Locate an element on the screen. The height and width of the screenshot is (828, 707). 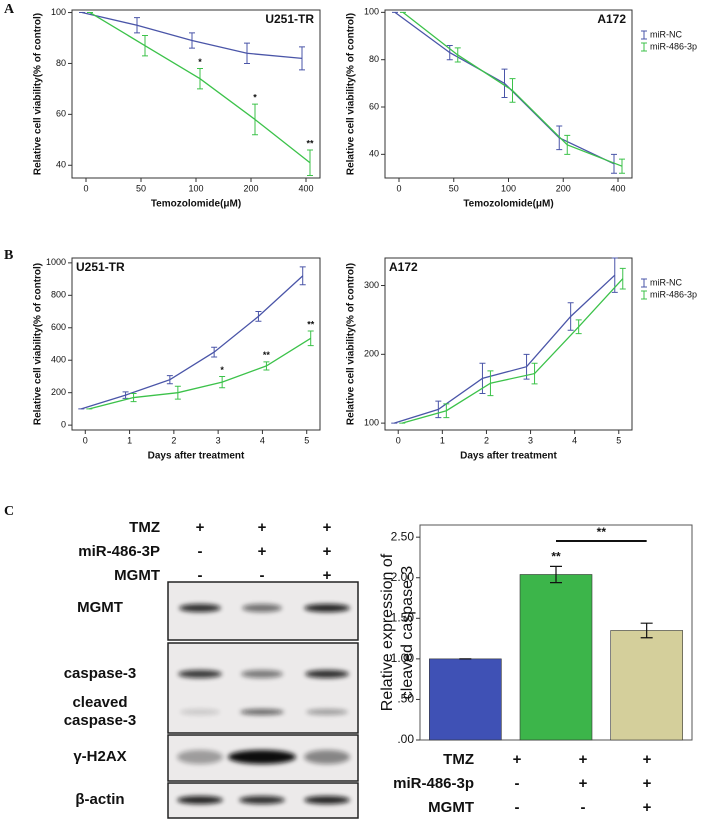
panel-label: C is located at coordinates (9, 511).